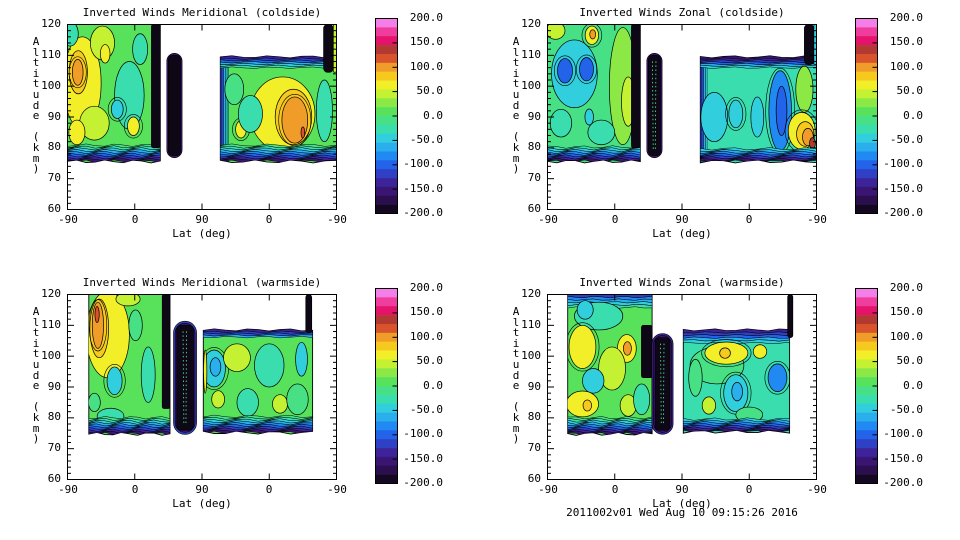  Describe the element at coordinates (682, 12) in the screenshot. I see `panel-title: Inverted Winds Zonal (coldside)` at that location.